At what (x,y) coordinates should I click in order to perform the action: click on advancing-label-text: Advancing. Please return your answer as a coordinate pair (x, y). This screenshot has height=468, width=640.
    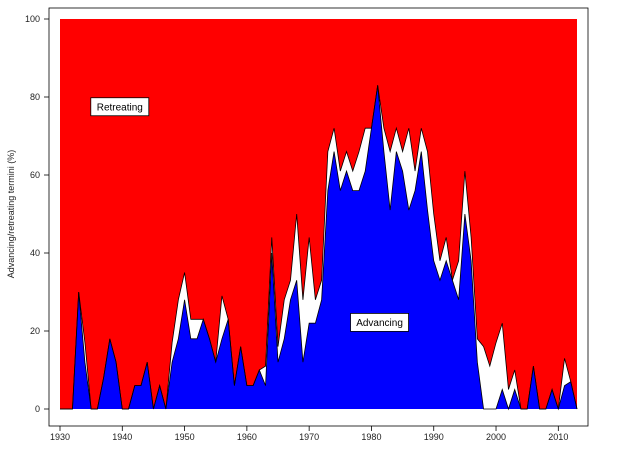
    Looking at the image, I should click on (379, 323).